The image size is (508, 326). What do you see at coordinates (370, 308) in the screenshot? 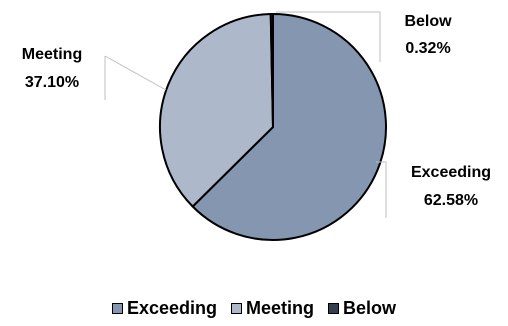
I see `legend-label-below: Below` at bounding box center [370, 308].